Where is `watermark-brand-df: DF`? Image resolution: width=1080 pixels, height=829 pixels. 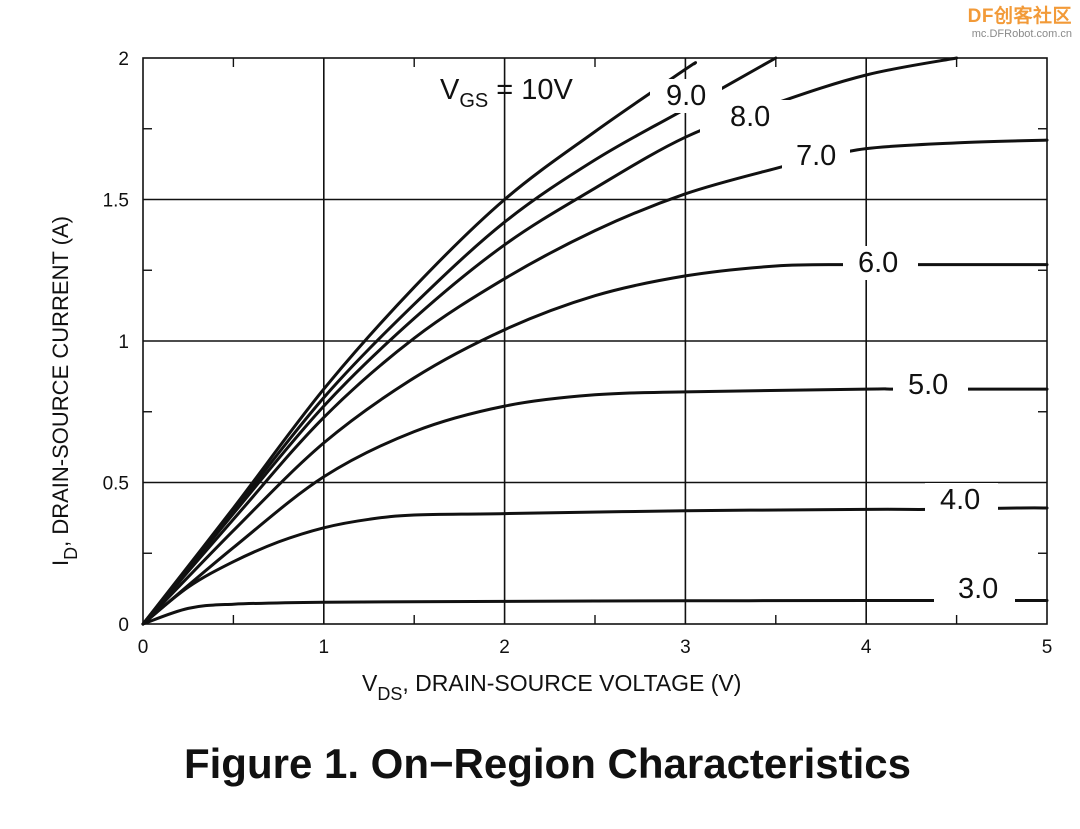 watermark-brand-df: DF is located at coordinates (980, 16).